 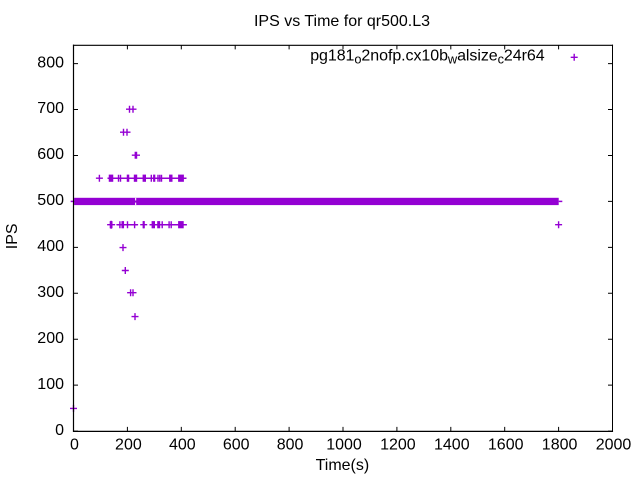 What do you see at coordinates (50, 384) in the screenshot?
I see `svg-text: 100` at bounding box center [50, 384].